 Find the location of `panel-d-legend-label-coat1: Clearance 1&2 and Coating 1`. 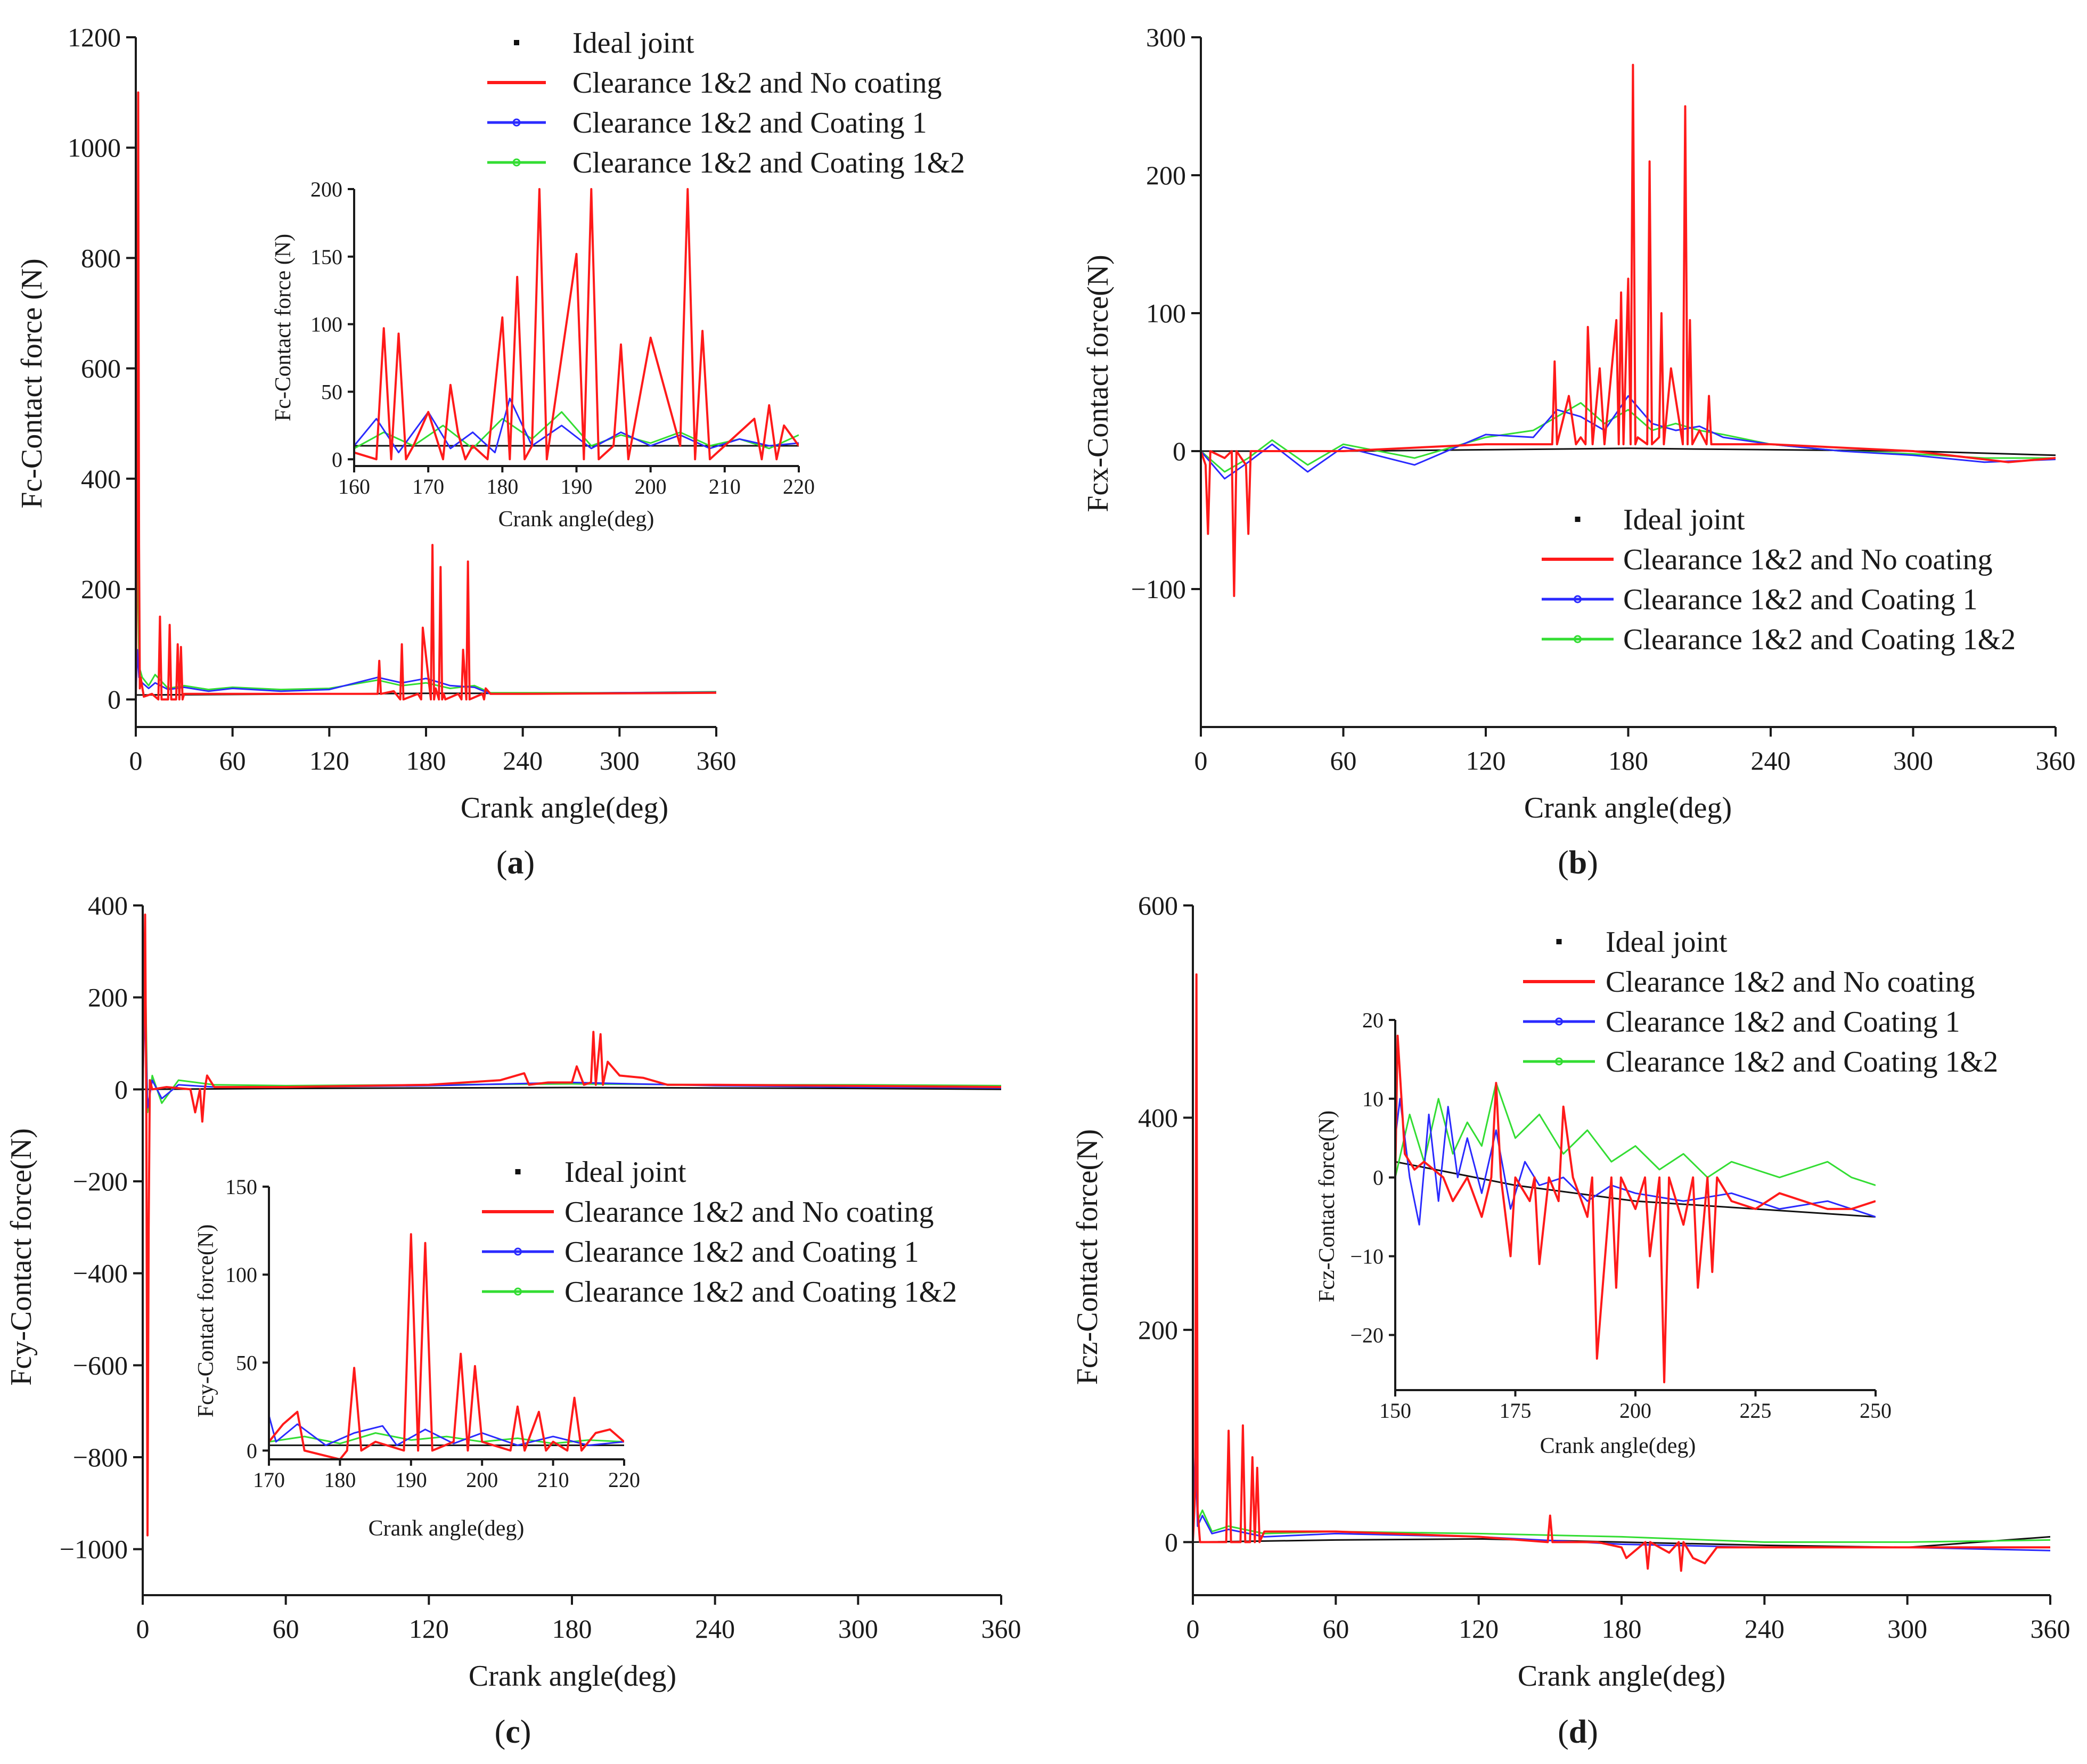

panel-d-legend-label-coat1: Clearance 1&2 and Coating 1 is located at coordinates (1783, 1023).